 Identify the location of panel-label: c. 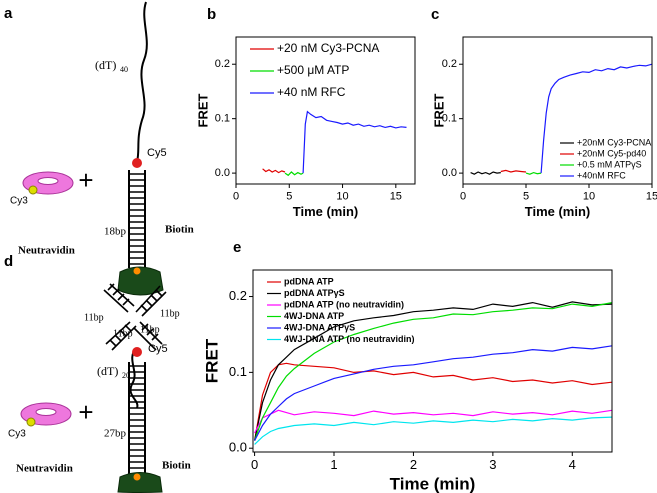
(435, 14).